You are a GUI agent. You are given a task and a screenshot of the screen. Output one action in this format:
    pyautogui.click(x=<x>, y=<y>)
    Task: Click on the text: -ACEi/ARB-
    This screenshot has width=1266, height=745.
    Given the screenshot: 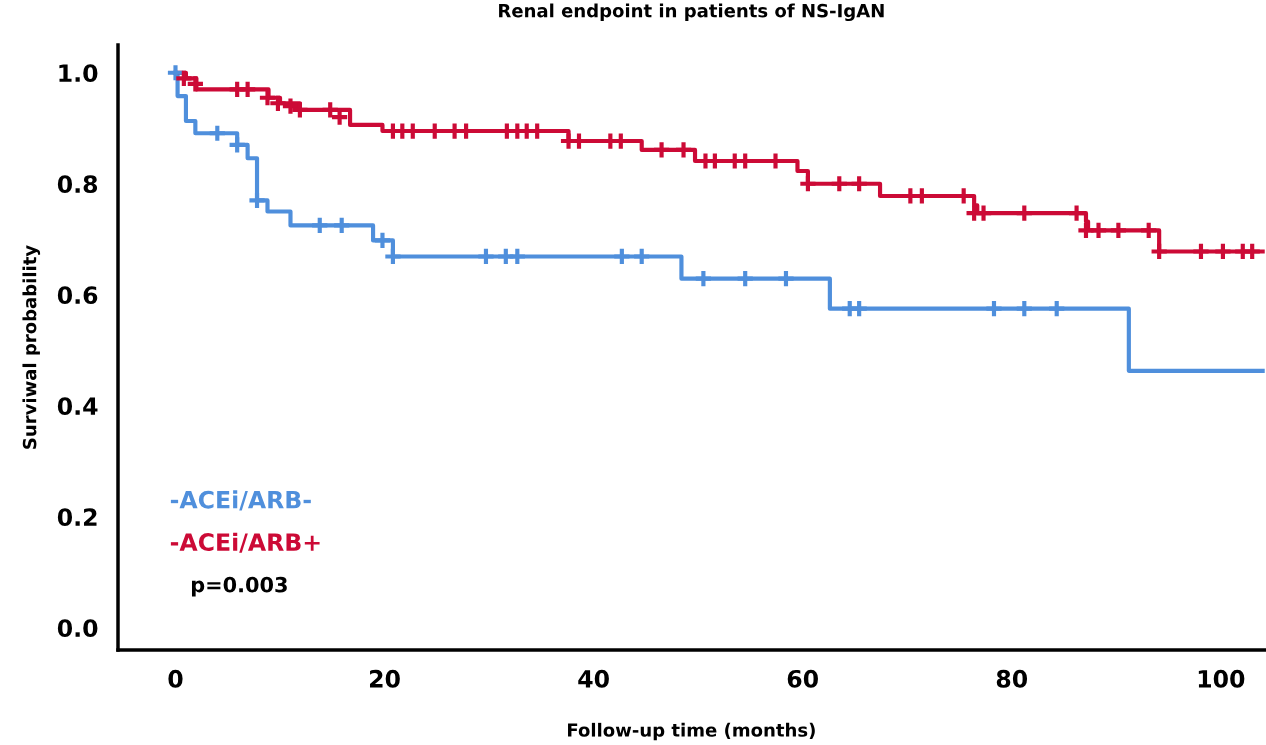 What is the action you would take?
    pyautogui.click(x=240, y=500)
    